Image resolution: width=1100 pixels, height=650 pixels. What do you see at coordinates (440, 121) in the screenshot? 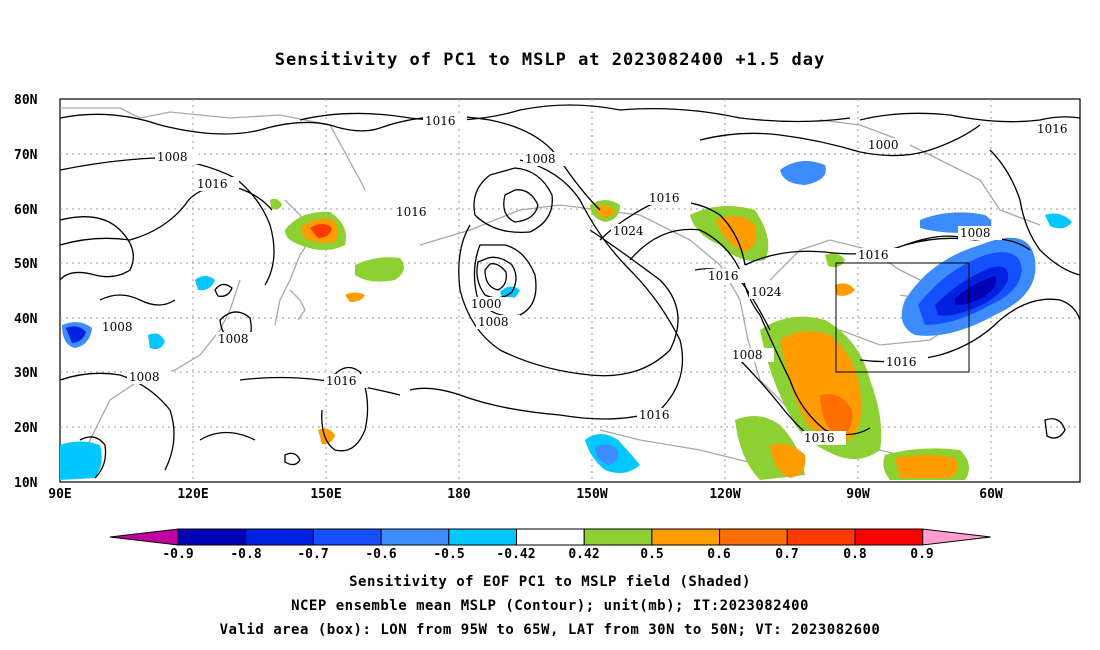
I see `contour-label-1016-a: 1016` at bounding box center [440, 121].